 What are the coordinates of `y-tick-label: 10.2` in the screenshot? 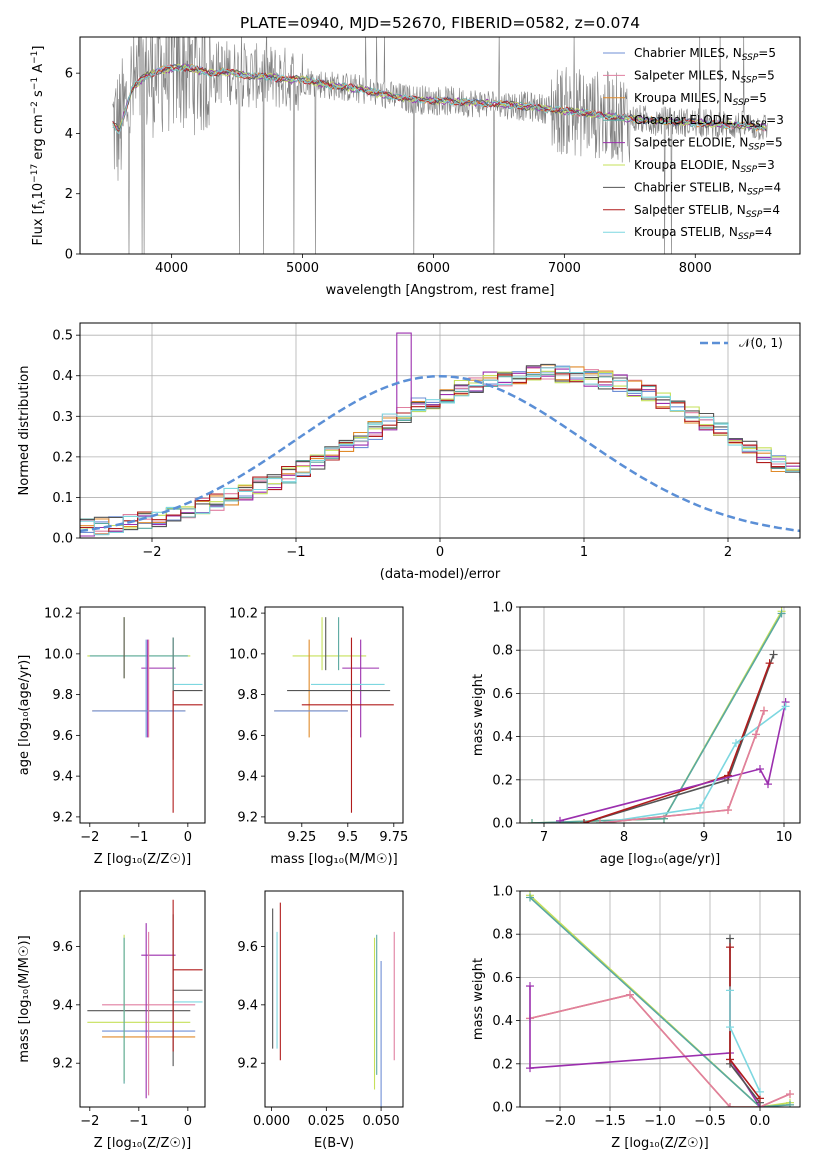 It's located at (58, 614).